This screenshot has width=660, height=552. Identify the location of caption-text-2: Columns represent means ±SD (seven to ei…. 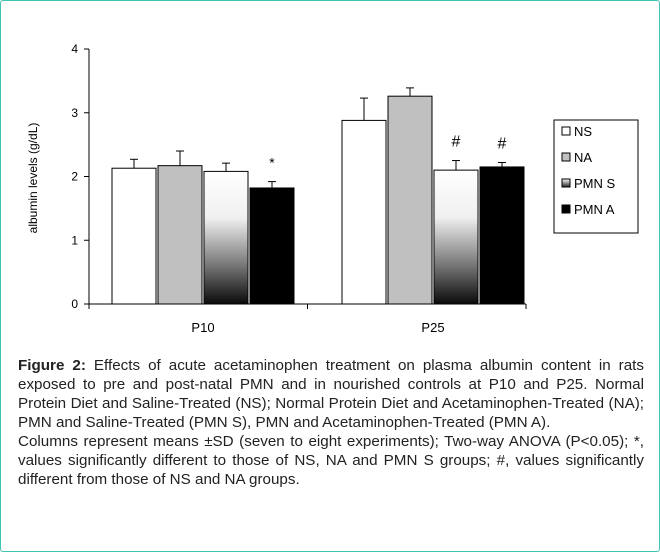
(331, 460).